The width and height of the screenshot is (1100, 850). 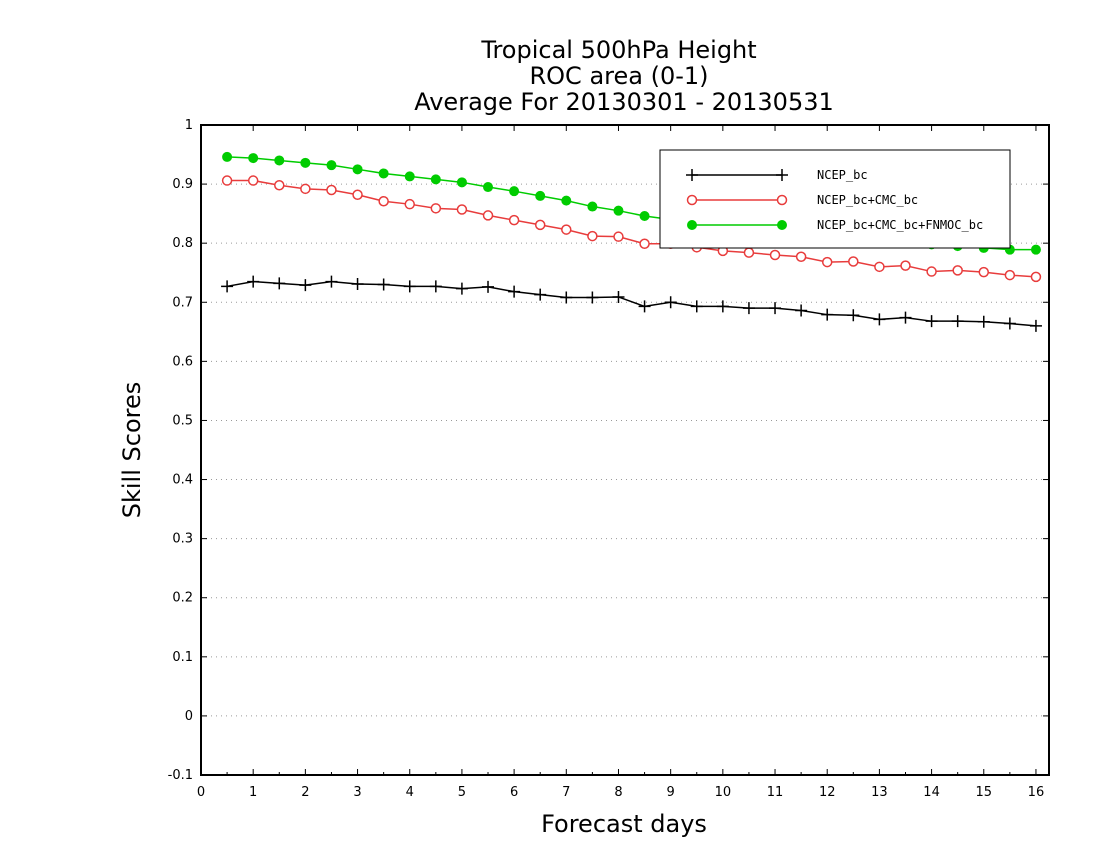 I want to click on x-tick-label: 15, so click(x=983, y=792).